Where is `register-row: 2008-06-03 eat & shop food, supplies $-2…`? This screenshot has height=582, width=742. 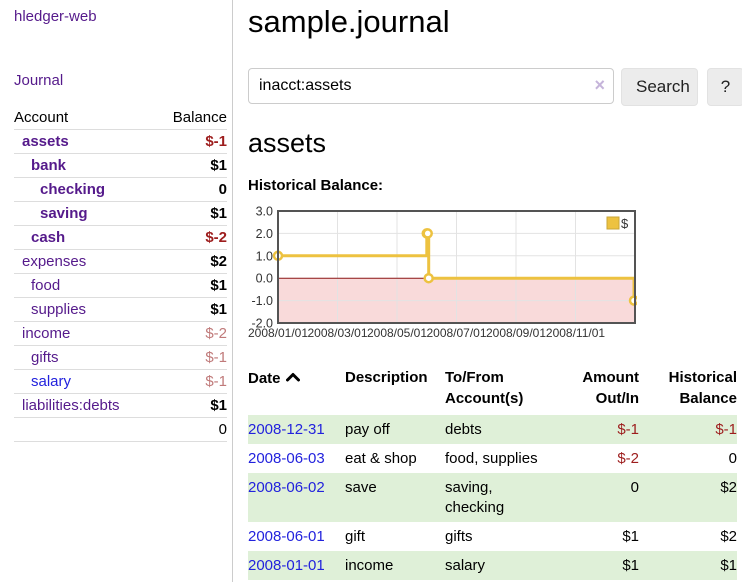 register-row: 2008-06-03 eat & shop food, supplies $-2… is located at coordinates (492, 458).